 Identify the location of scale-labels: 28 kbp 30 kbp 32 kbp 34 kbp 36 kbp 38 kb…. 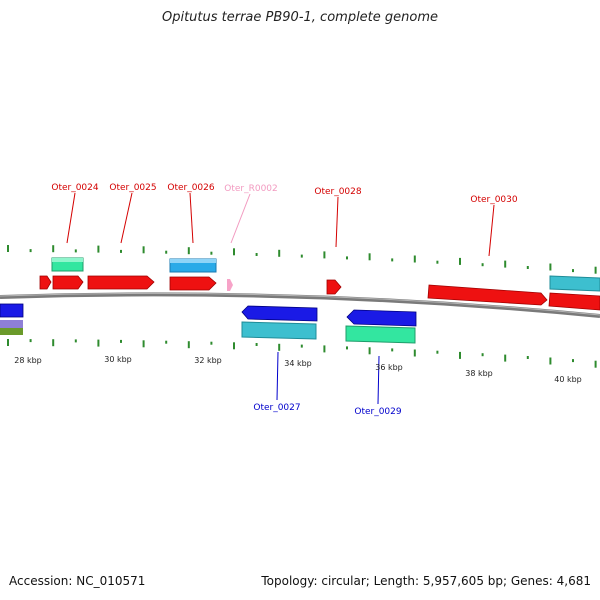
(298, 369).